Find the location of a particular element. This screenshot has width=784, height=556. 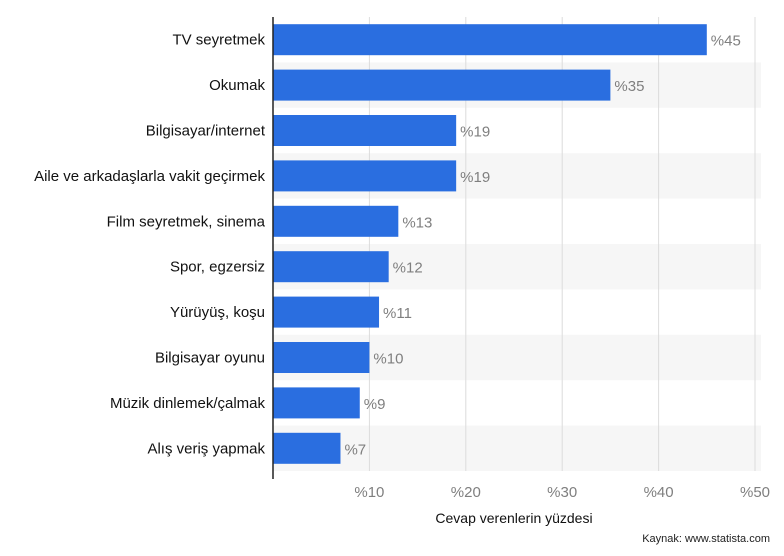

value-label: %13 is located at coordinates (417, 222).